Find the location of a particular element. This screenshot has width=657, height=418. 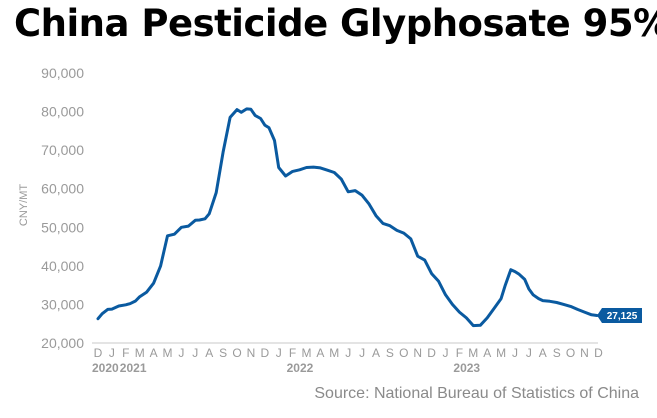

end-value-label: 27,125 is located at coordinates (619, 316).